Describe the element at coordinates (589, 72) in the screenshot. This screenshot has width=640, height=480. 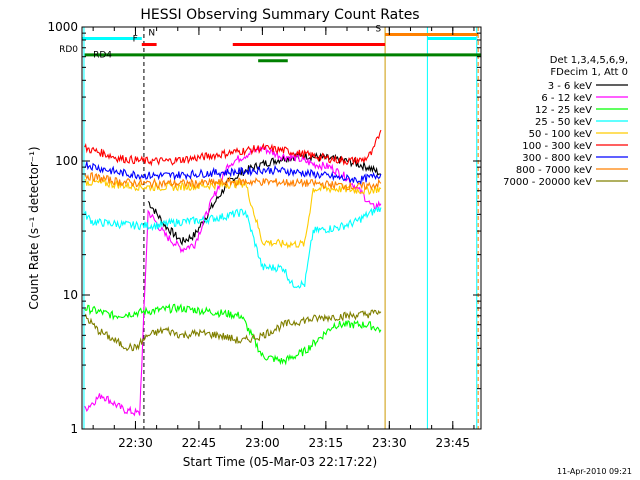
I see `legend-header-line: FDecim 1, Att 0` at that location.